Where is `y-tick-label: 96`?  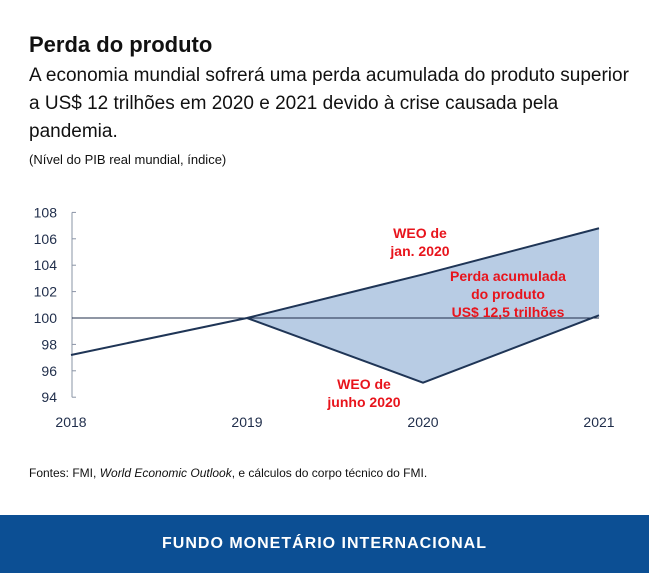 y-tick-label: 96 is located at coordinates (49, 371).